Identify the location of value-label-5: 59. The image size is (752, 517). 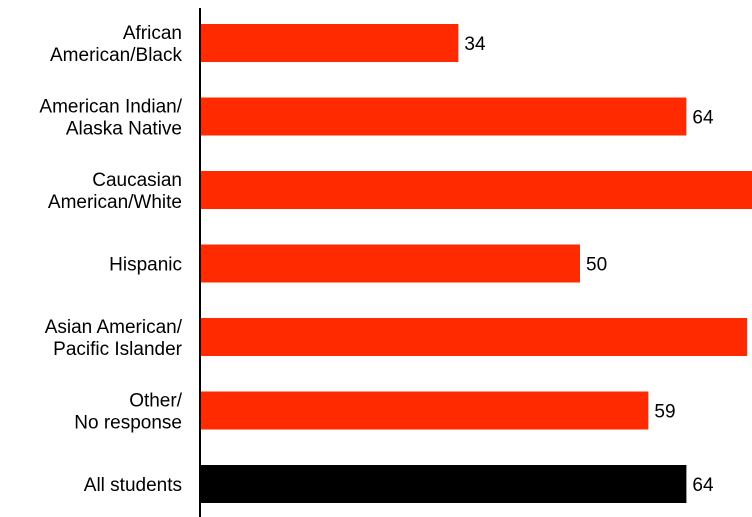
(664, 412).